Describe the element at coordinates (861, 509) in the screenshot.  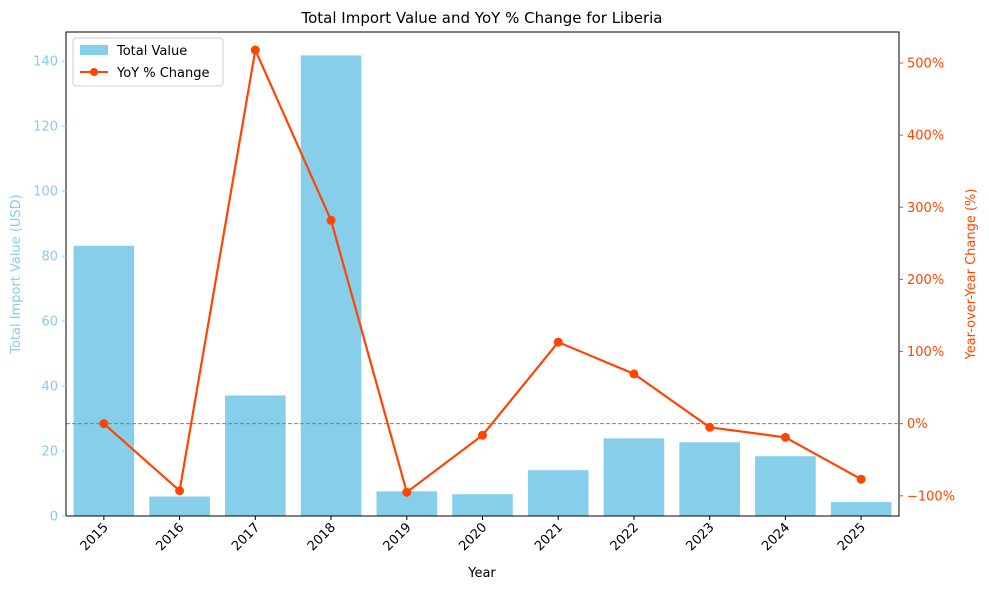
I see `bar-2025` at that location.